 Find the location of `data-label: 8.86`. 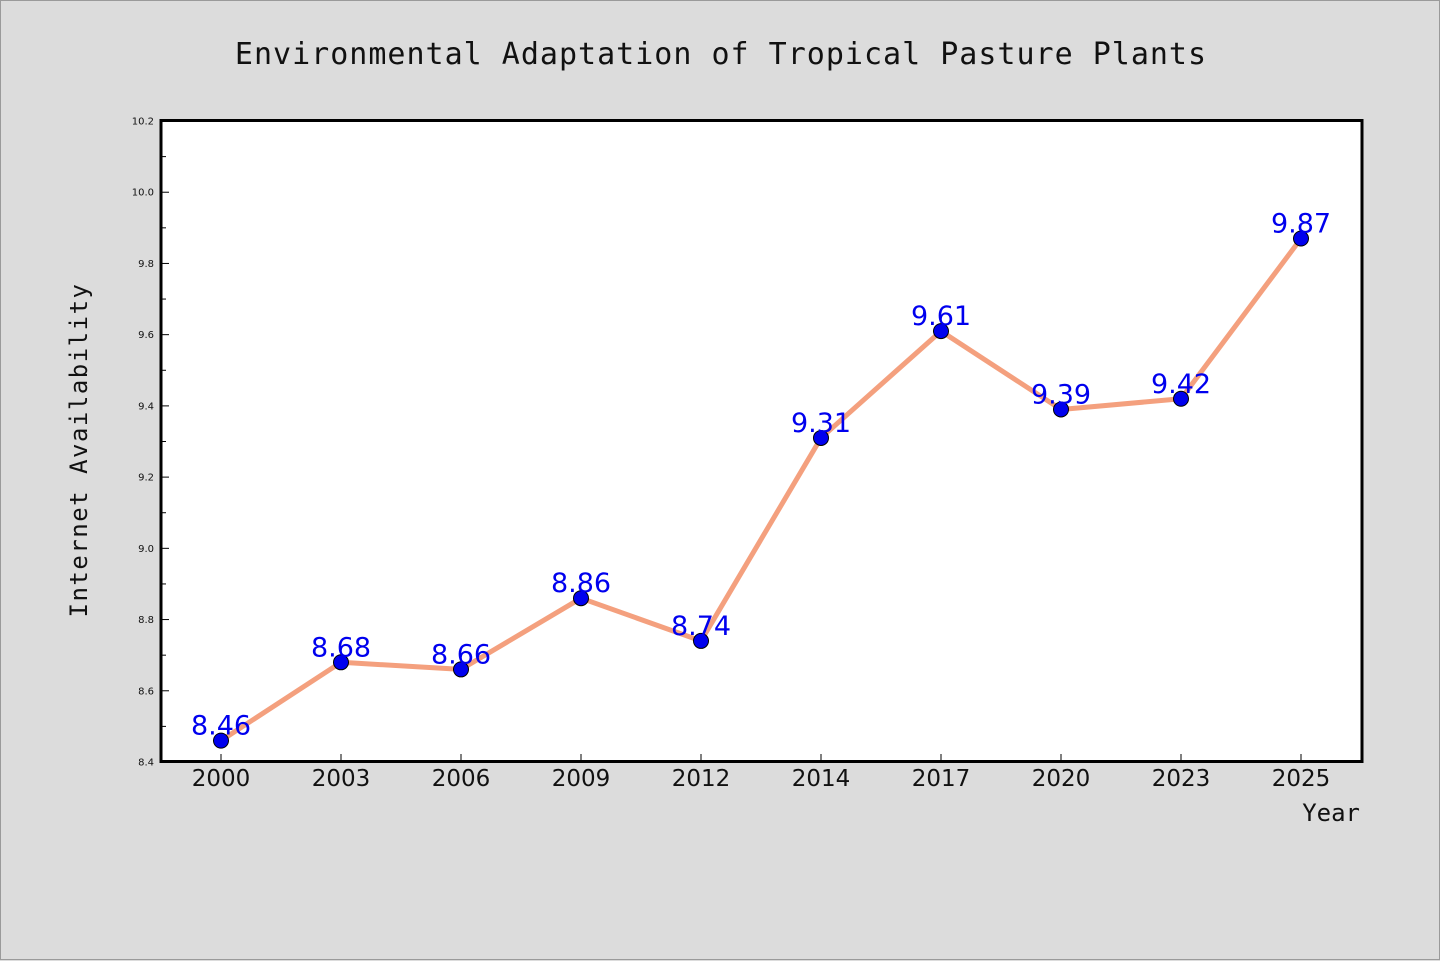

data-label: 8.86 is located at coordinates (581, 583).